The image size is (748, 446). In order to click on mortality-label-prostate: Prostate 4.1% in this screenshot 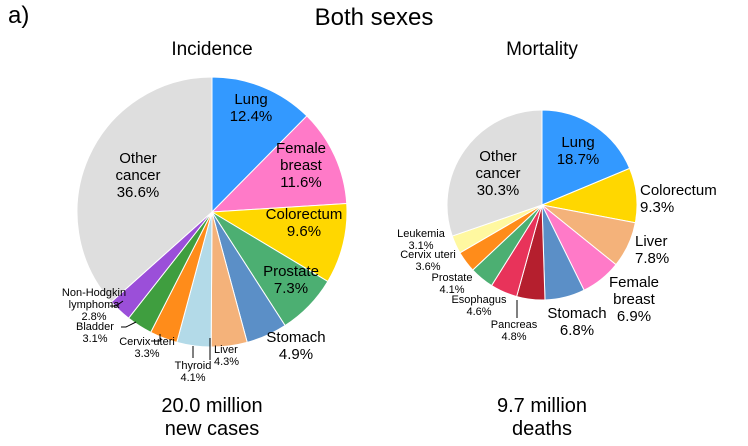, I will do `click(452, 284)`.